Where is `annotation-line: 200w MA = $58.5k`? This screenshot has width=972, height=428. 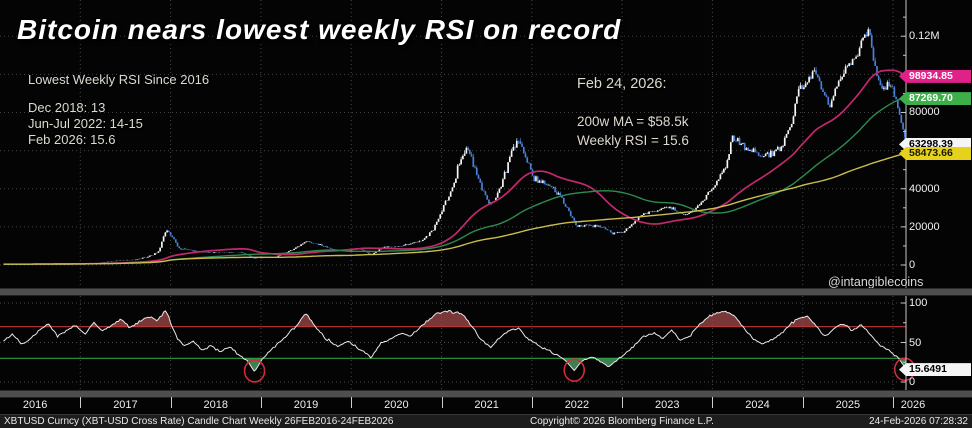 annotation-line: 200w MA = $58.5k is located at coordinates (633, 121).